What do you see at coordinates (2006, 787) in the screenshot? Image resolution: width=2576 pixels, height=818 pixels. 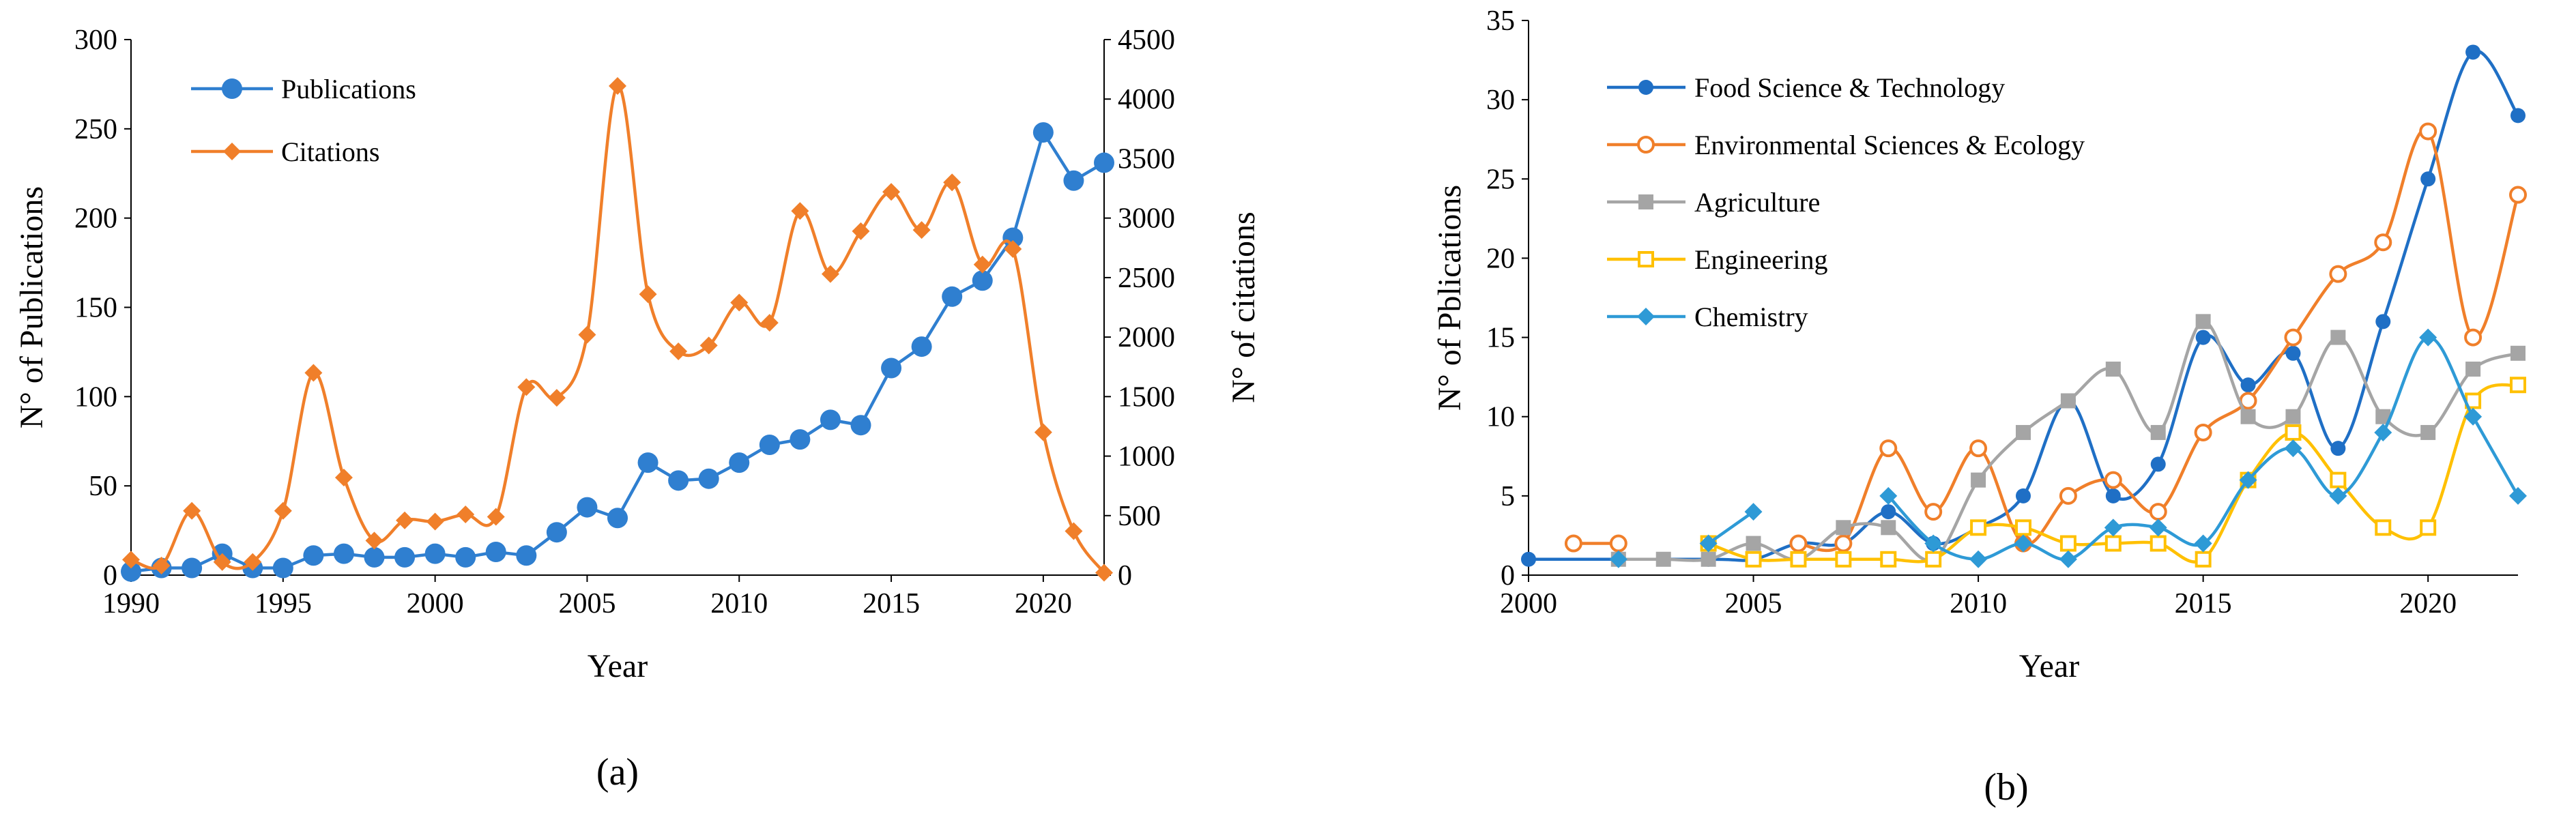 I see `panel-label-b: (b)` at bounding box center [2006, 787].